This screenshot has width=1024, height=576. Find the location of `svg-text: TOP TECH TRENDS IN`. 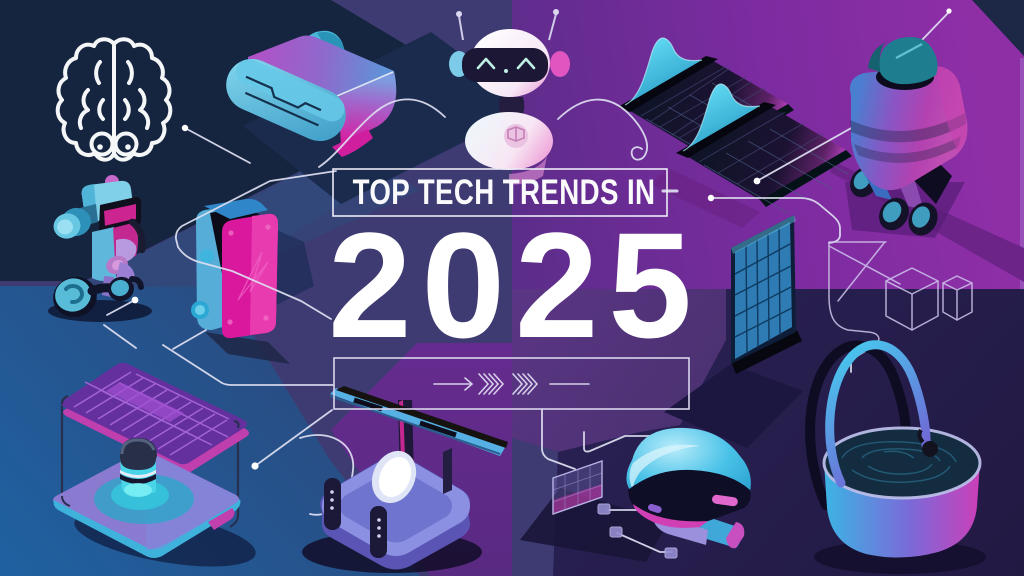

svg-text: TOP TECH TRENDS IN is located at coordinates (504, 192).